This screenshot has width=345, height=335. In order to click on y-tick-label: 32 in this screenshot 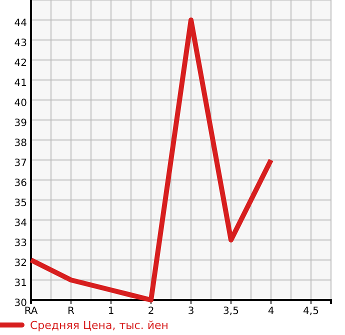, I will do `click(20, 263)`.